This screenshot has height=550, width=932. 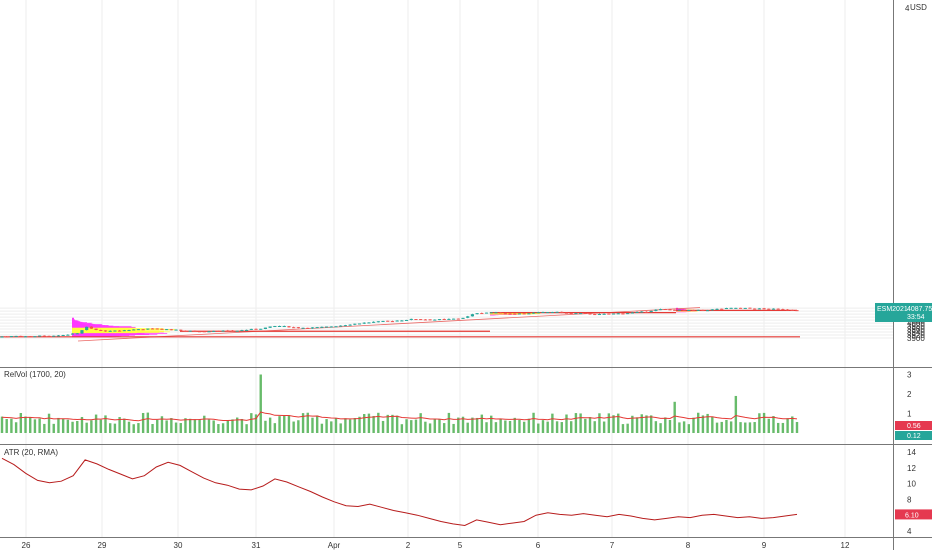 What do you see at coordinates (916, 317) in the screenshot?
I see `countdown-label: 33:54` at bounding box center [916, 317].